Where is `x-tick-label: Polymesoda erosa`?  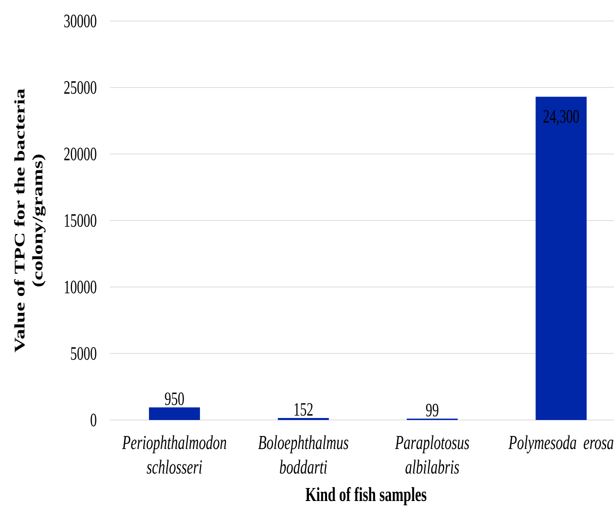
x-tick-label: Polymesoda erosa is located at coordinates (561, 444).